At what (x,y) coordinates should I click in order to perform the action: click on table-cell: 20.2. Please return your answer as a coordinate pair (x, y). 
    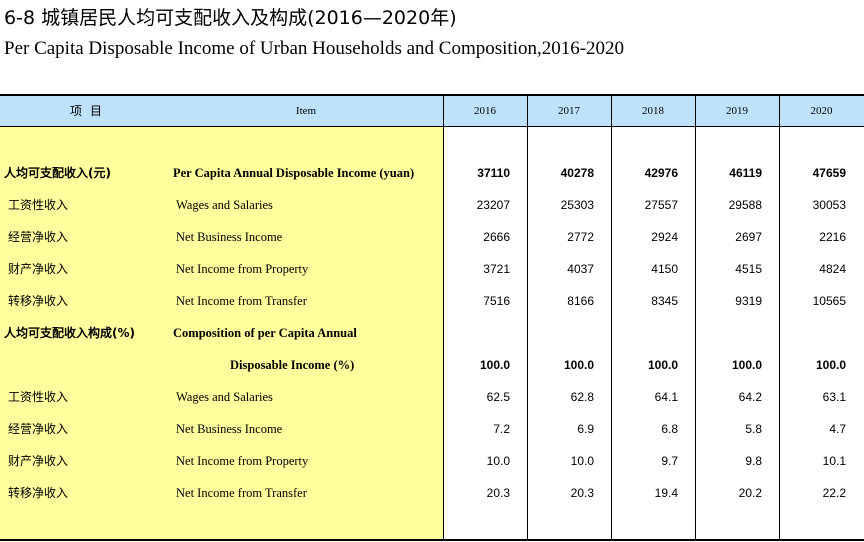
    Looking at the image, I should click on (750, 493).